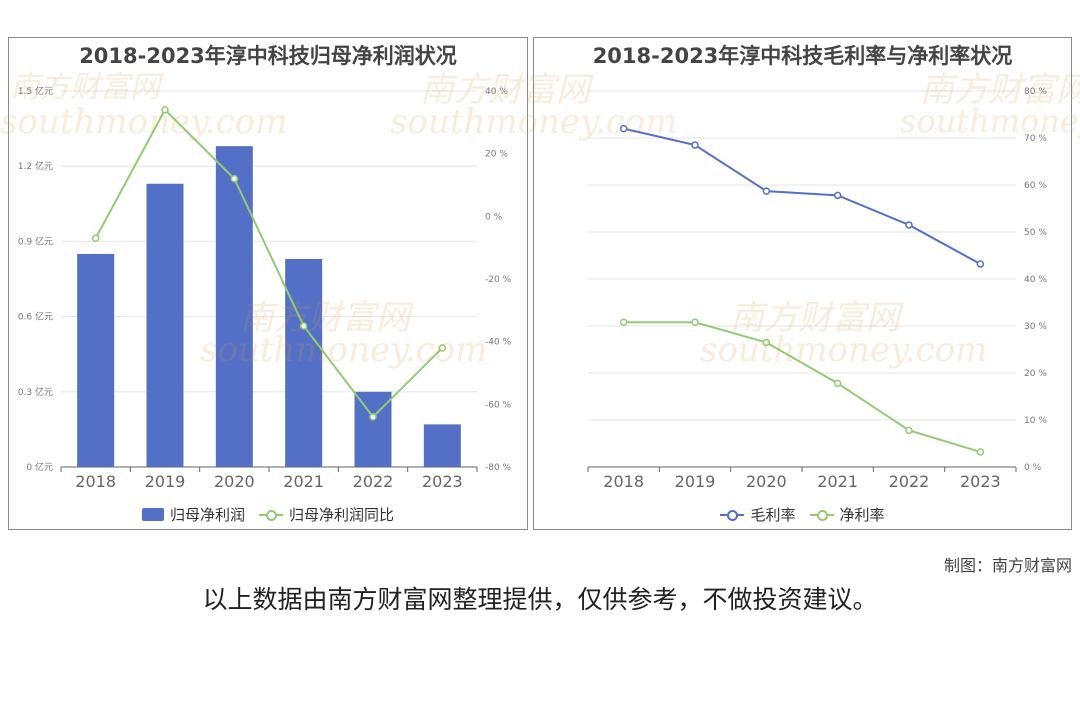  Describe the element at coordinates (802, 196) in the screenshot. I see `series-line-gross-margin` at that location.